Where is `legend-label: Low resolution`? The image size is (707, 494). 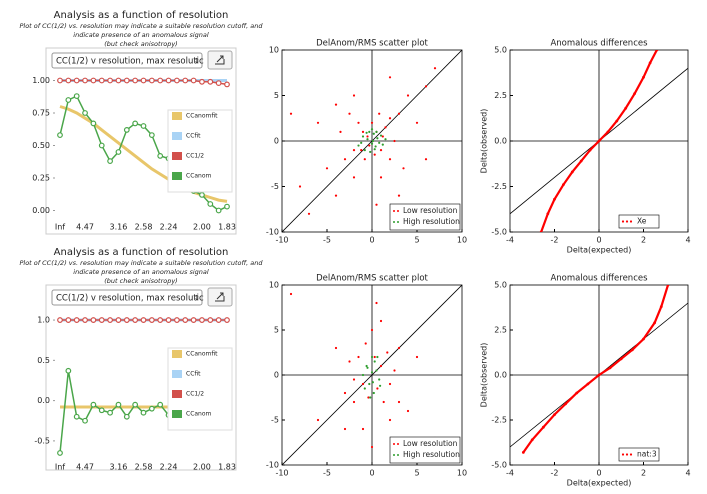 legend-label: Low resolution is located at coordinates (430, 210).